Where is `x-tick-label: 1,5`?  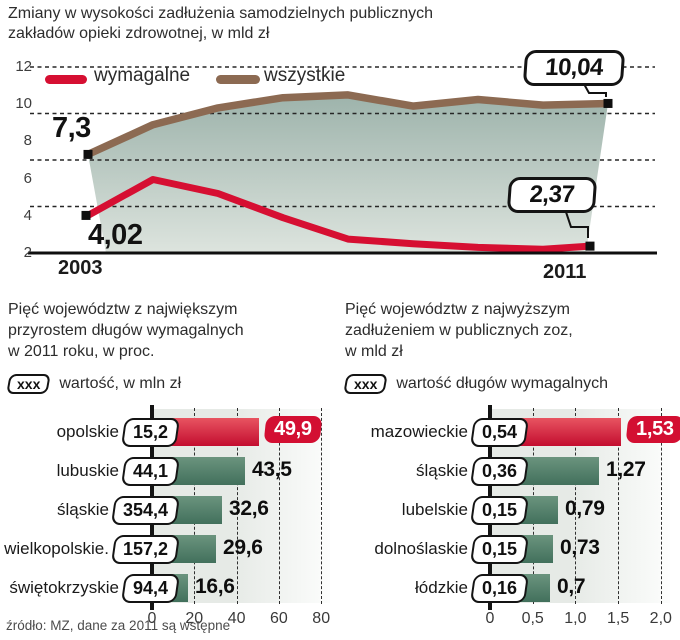 x-tick-label: 1,5 is located at coordinates (618, 618).